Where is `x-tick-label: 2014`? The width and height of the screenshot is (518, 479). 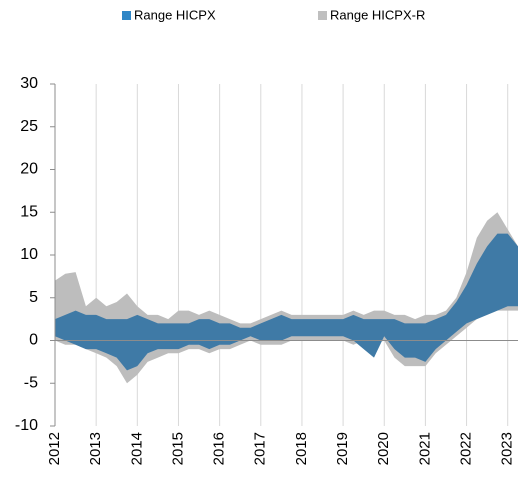
x-tick-label: 2014 is located at coordinates (136, 448).